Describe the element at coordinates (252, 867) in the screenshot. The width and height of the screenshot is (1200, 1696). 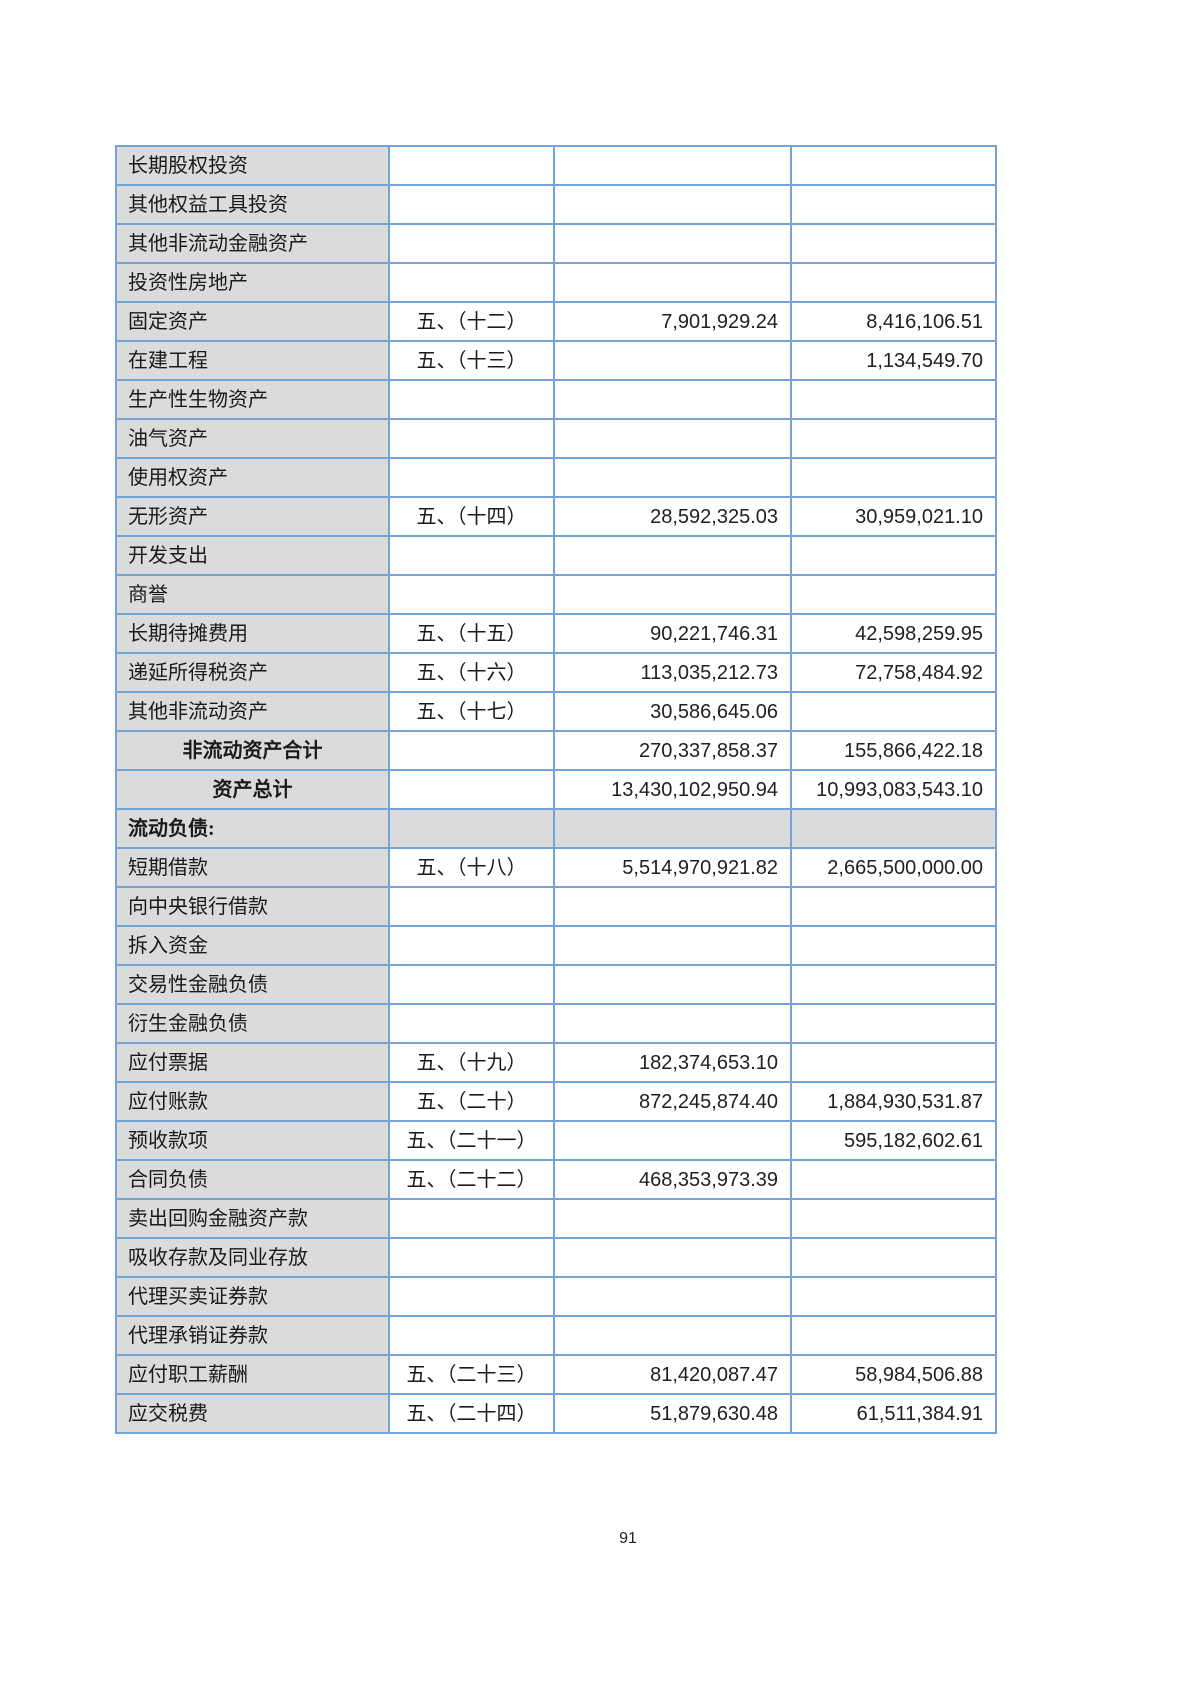
I see `row-item-label: 短期借款` at that location.